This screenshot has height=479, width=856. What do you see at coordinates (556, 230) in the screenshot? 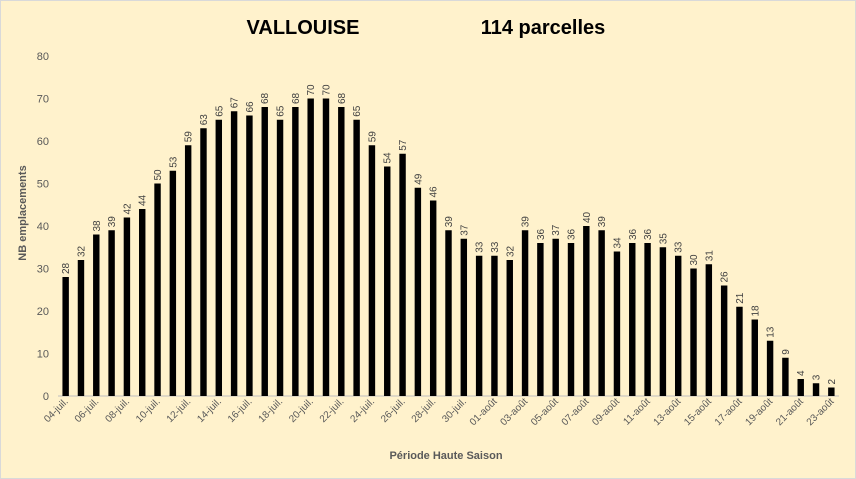
I see `data-label: 37` at bounding box center [556, 230].